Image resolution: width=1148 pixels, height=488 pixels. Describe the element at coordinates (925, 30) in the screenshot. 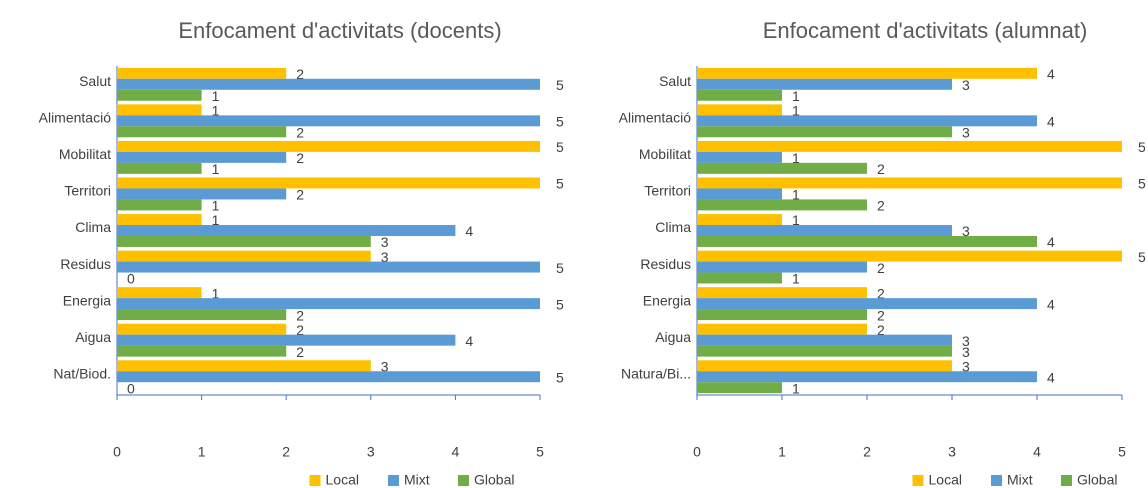

I see `chart-title: Enfocament d'activitats (alumnat)` at that location.